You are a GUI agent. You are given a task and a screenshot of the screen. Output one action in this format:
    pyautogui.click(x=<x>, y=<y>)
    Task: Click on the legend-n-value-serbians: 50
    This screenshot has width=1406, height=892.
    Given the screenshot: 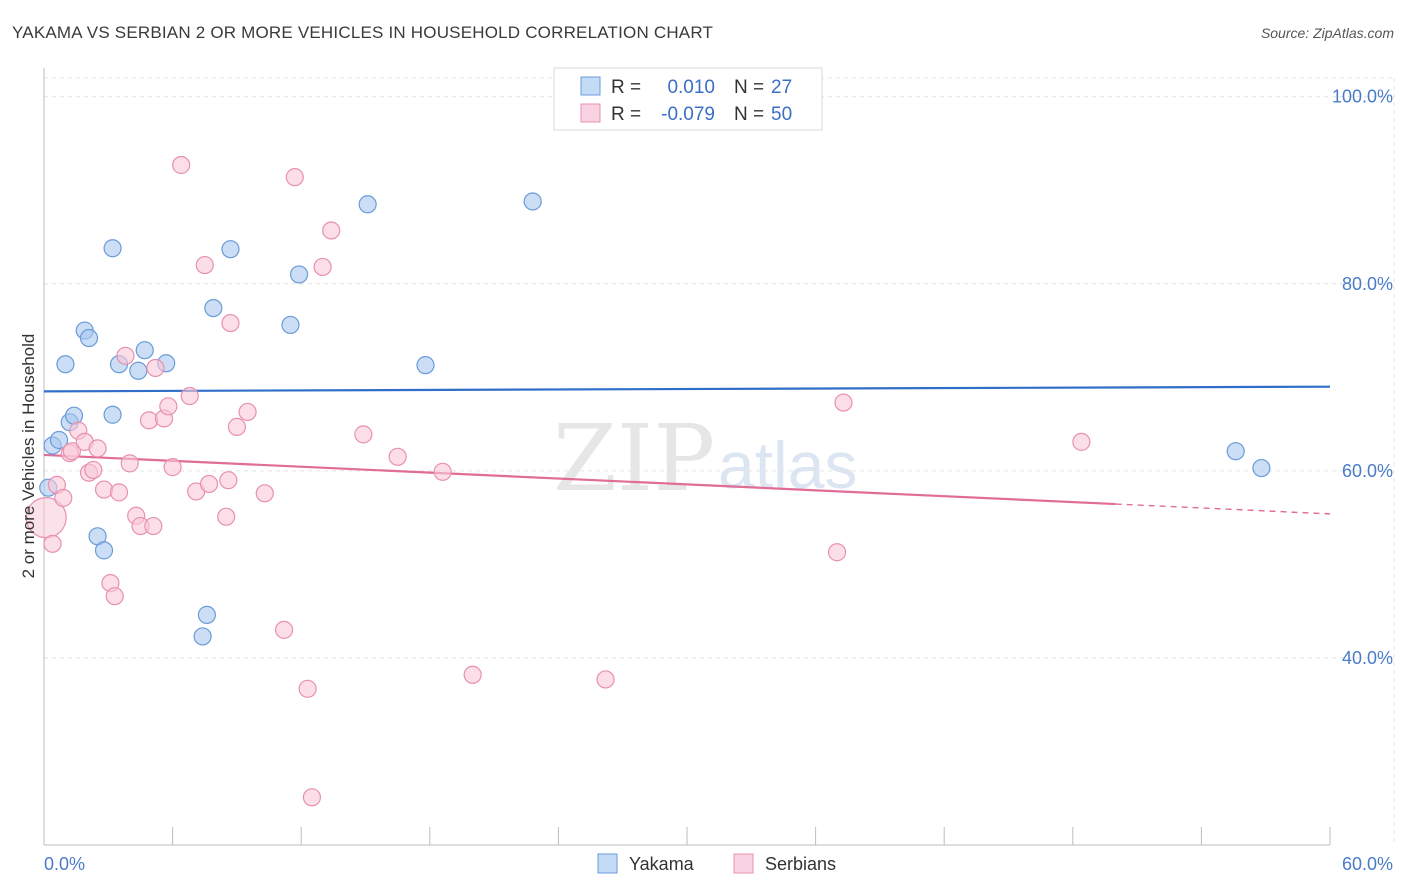 What is the action you would take?
    pyautogui.click(x=781, y=114)
    